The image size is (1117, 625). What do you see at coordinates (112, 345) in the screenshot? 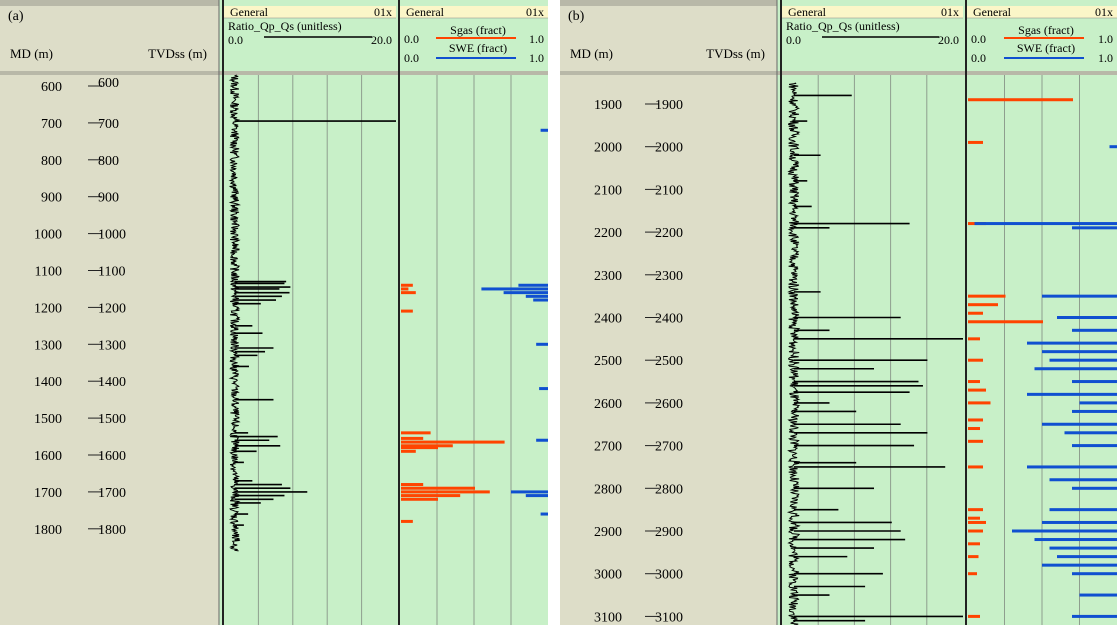
I see `tvd-tick-label: 1300` at bounding box center [112, 345].